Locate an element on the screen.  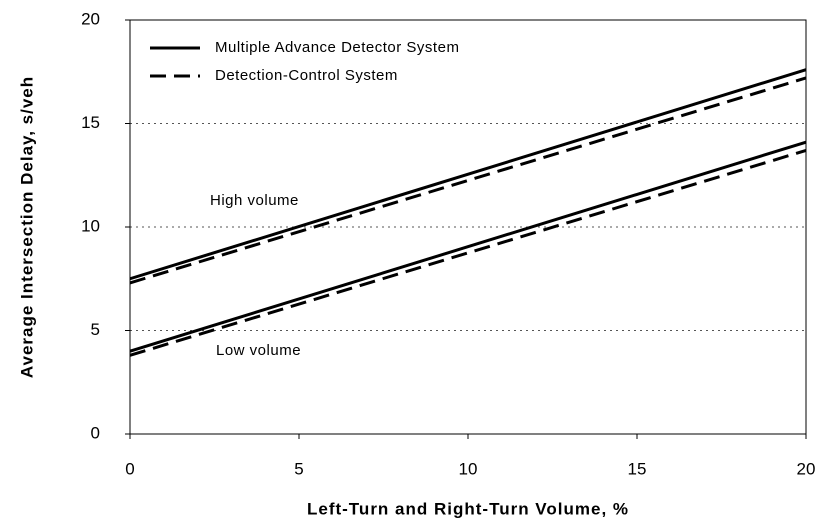
annotation: High volume is located at coordinates (254, 200).